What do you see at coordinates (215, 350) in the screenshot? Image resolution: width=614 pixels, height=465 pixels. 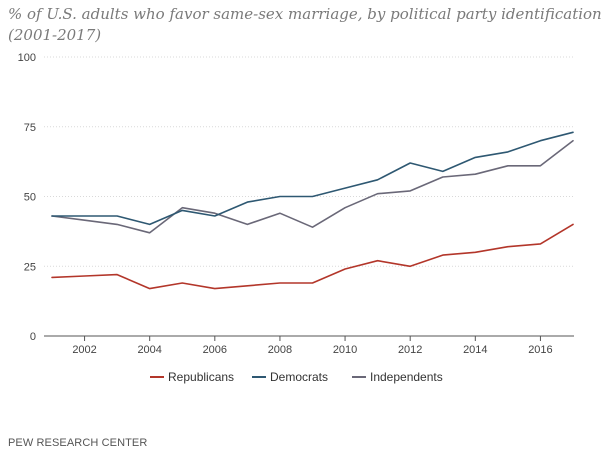 I see `x-tick-label: 2006` at bounding box center [215, 350].